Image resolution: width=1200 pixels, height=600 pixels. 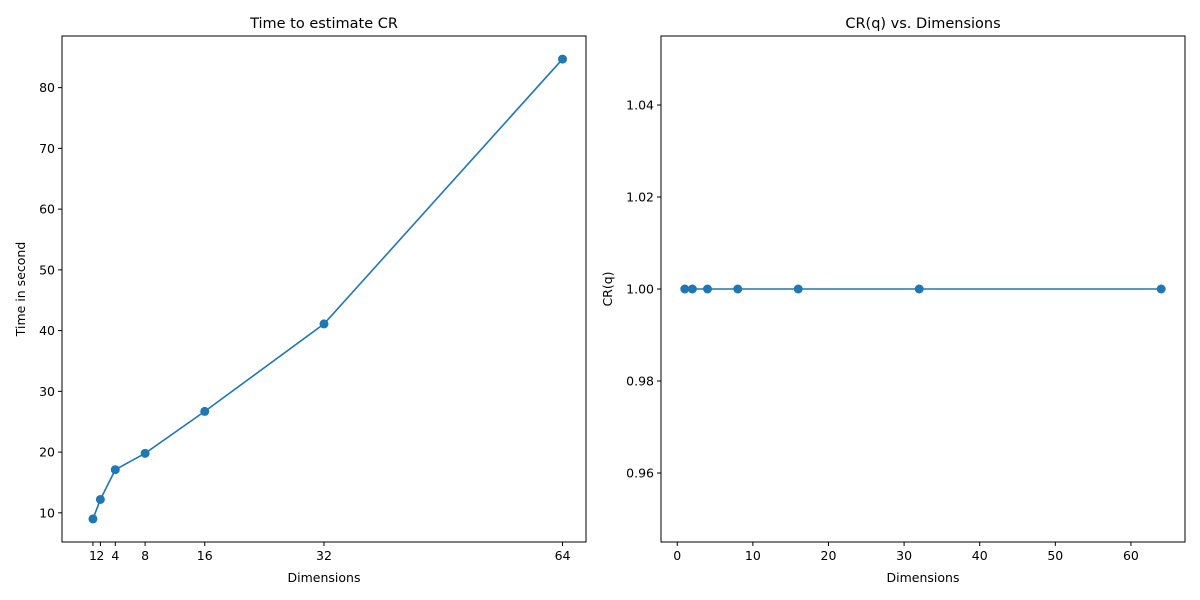 I want to click on x-tick-label: 50, so click(x=1055, y=555).